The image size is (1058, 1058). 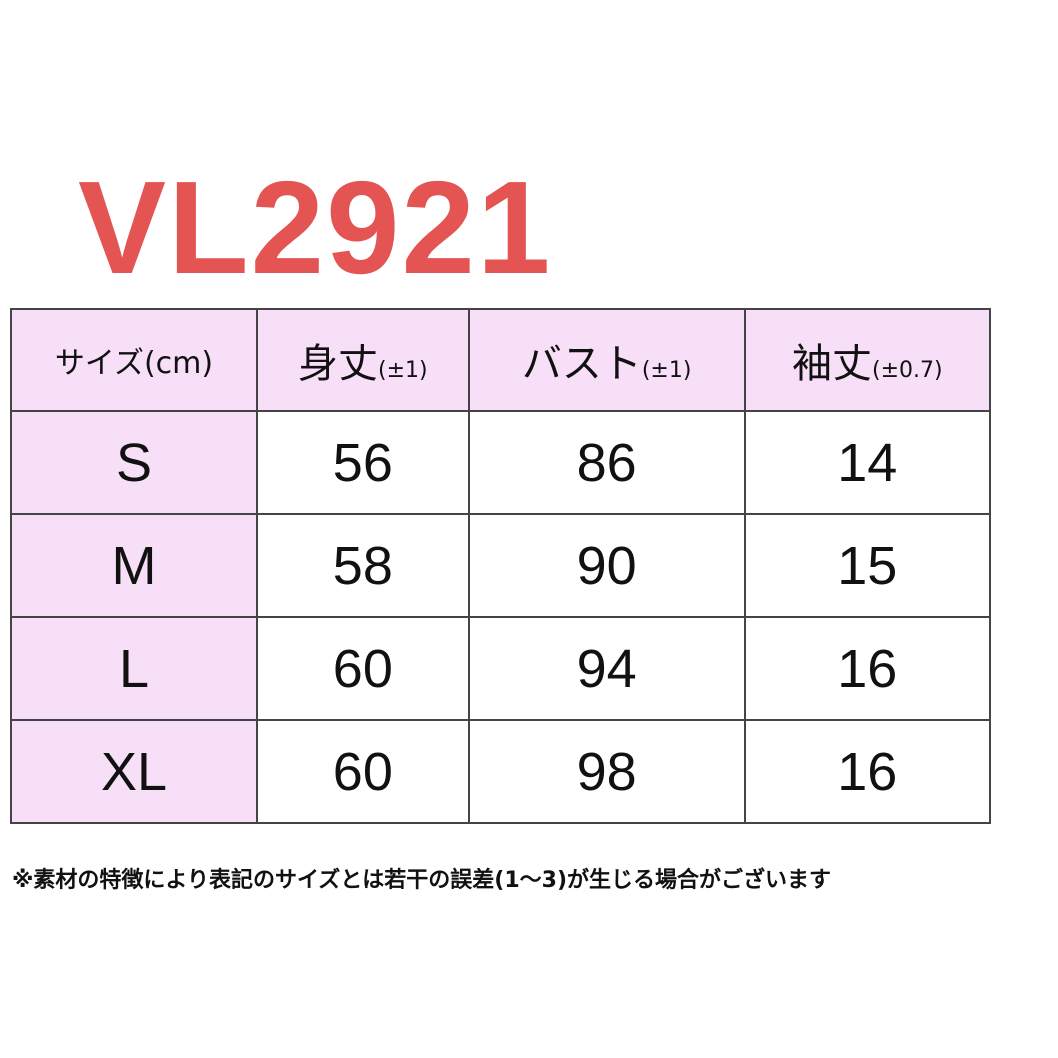 I want to click on table-row: XL 60 98 16, so click(x=501, y=771).